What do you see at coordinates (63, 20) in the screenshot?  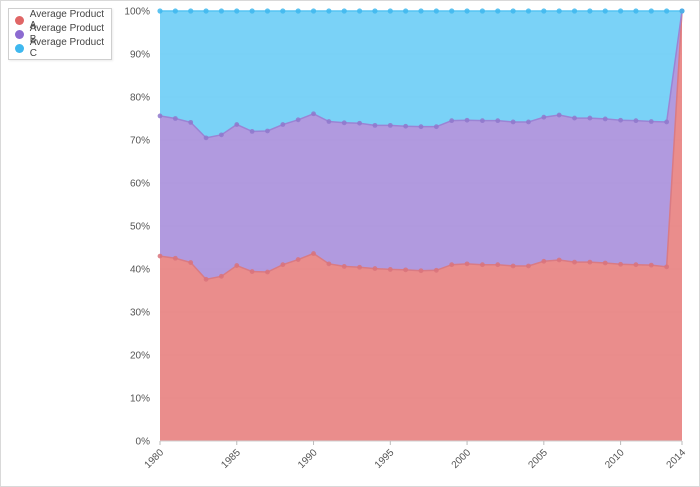 I see `legend-item-product-a: Average Product A` at bounding box center [63, 20].